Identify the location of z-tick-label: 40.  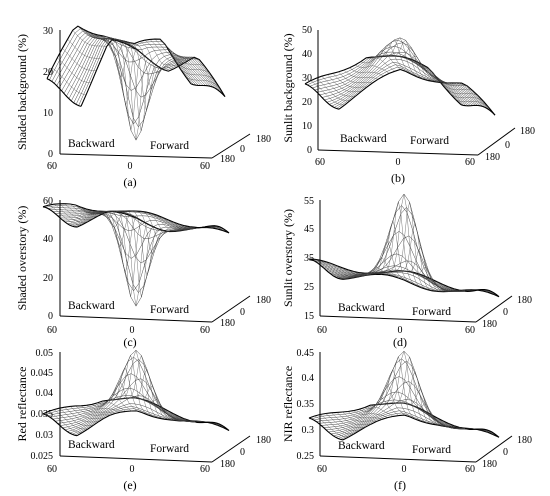
(48, 239).